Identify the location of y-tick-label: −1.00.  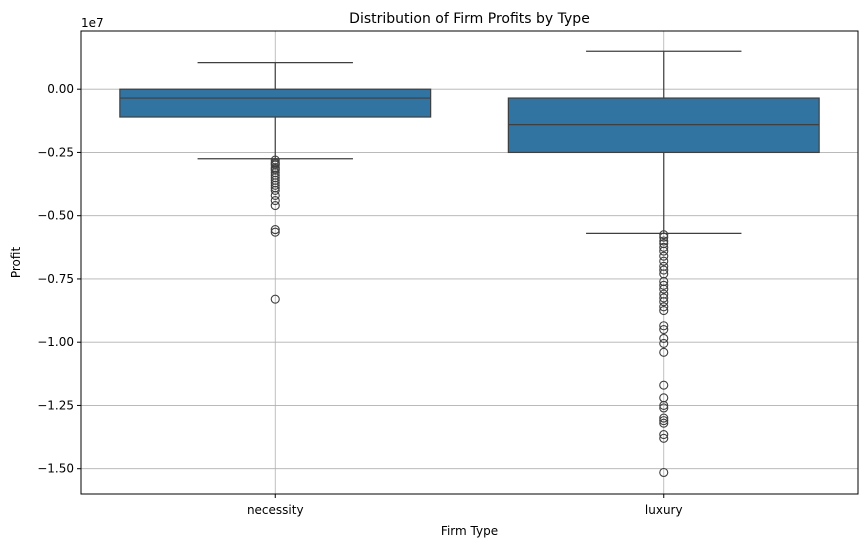
(55, 342).